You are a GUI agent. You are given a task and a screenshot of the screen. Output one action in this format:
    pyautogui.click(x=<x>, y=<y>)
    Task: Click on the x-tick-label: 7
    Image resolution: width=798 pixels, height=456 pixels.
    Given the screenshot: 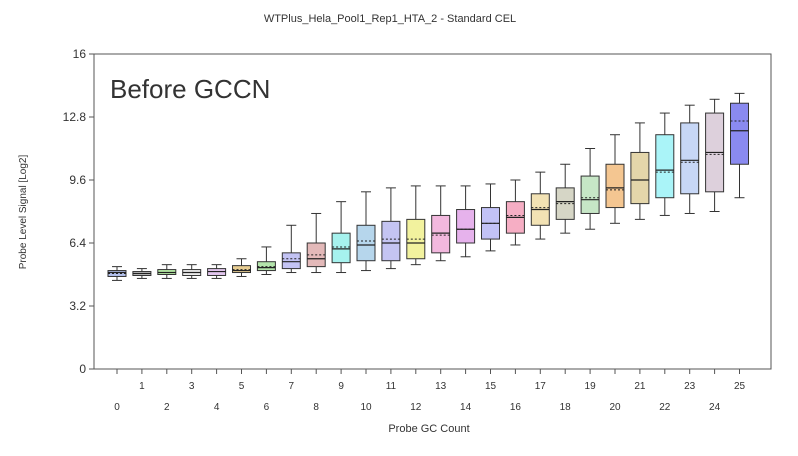 What is the action you would take?
    pyautogui.click(x=292, y=386)
    